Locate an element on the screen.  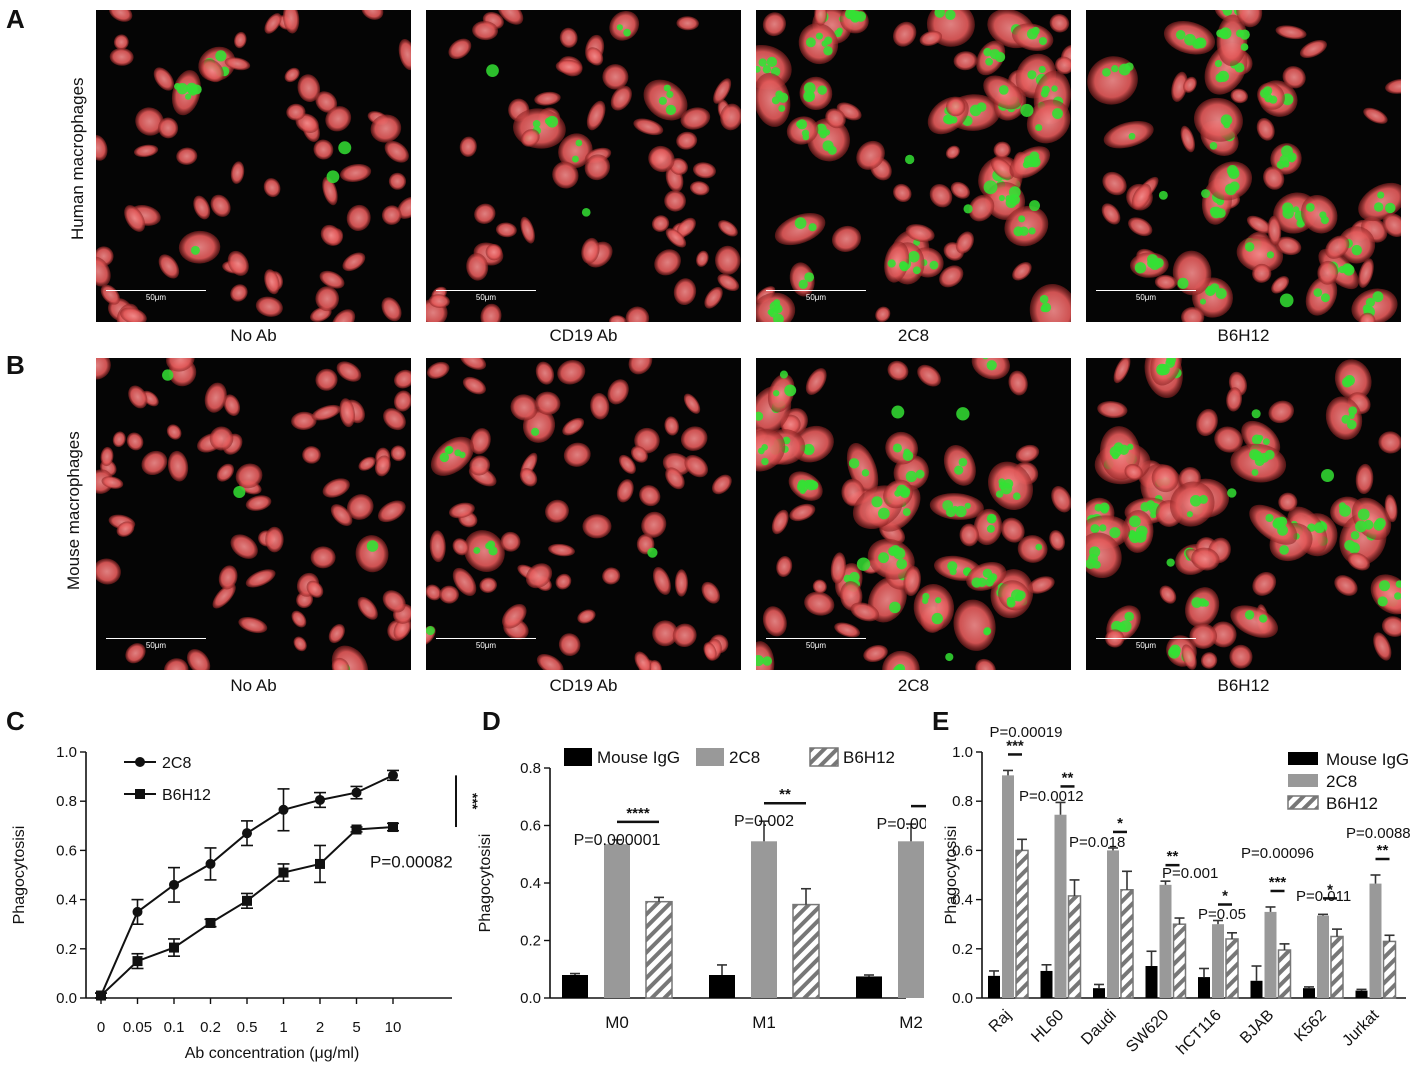
panel-letter-c: C is located at coordinates (15, 721).